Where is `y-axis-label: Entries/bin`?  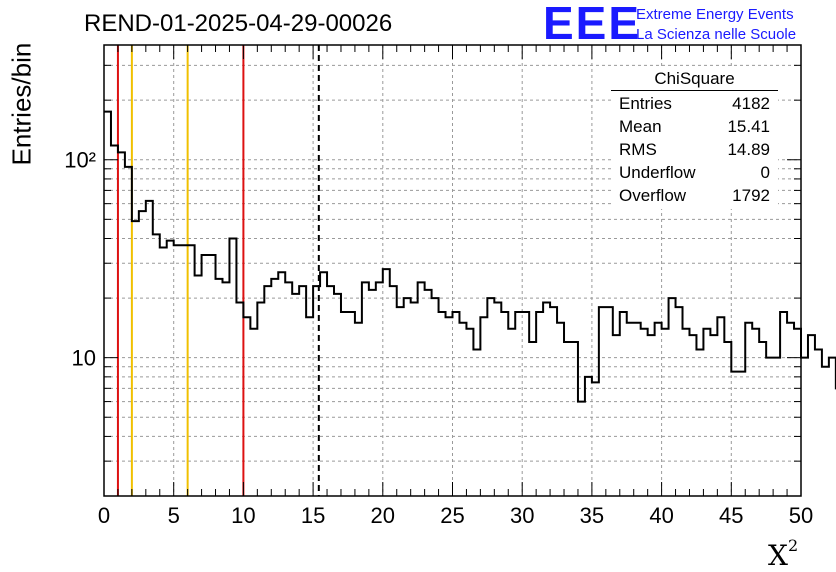 y-axis-label: Entries/bin is located at coordinates (21, 104).